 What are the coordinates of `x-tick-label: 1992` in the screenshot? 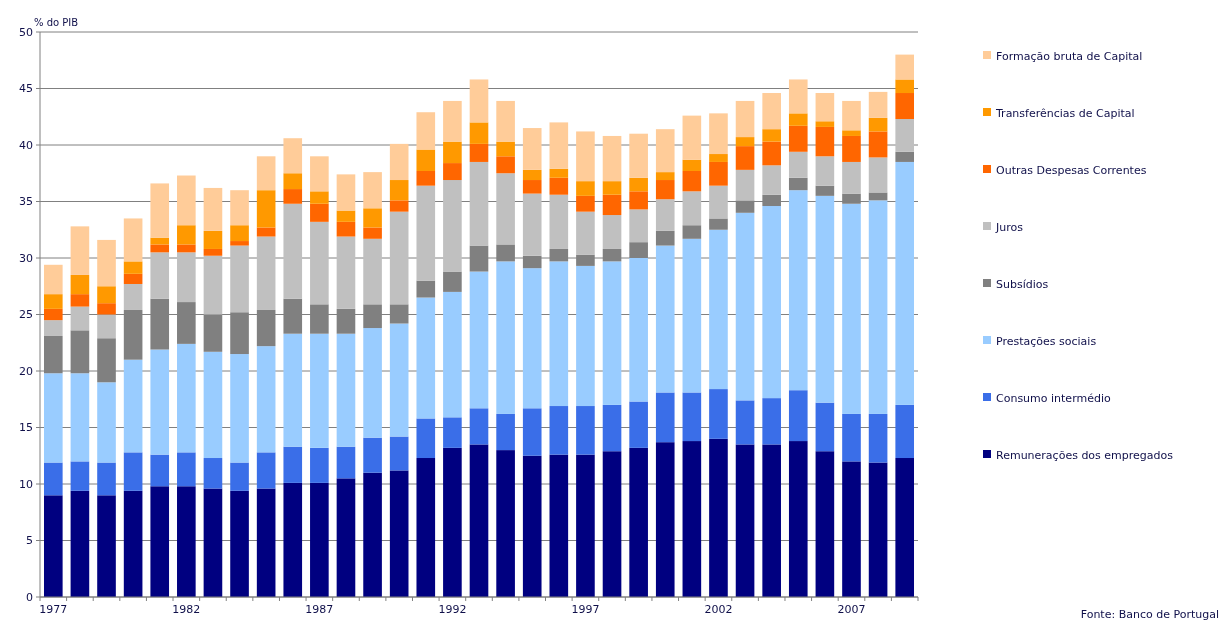 It's located at (452, 609).